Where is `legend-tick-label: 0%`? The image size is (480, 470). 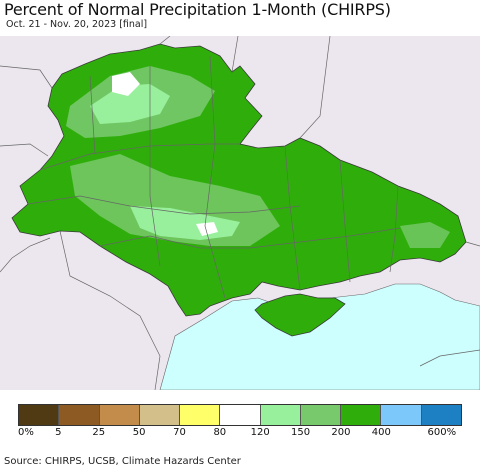 legend-tick-label: 0% is located at coordinates (26, 432).